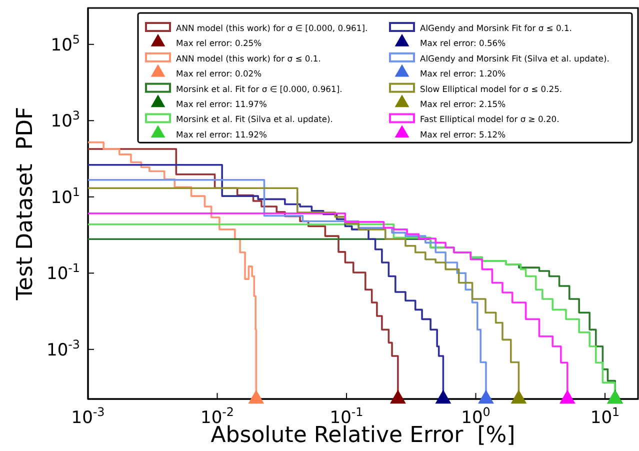  Describe the element at coordinates (463, 104) in the screenshot. I see `legend-label: Max rel error: 2.15%` at that location.